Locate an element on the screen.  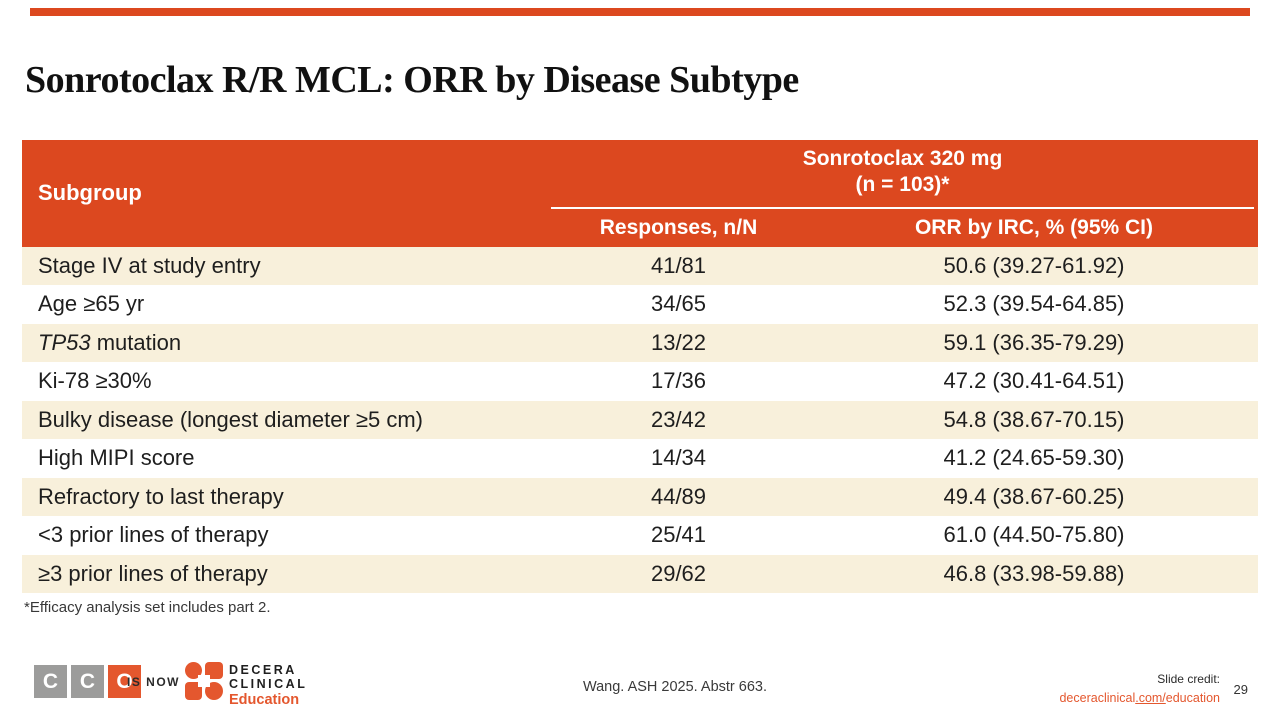
cco-logo: C C O is located at coordinates (87, 681).